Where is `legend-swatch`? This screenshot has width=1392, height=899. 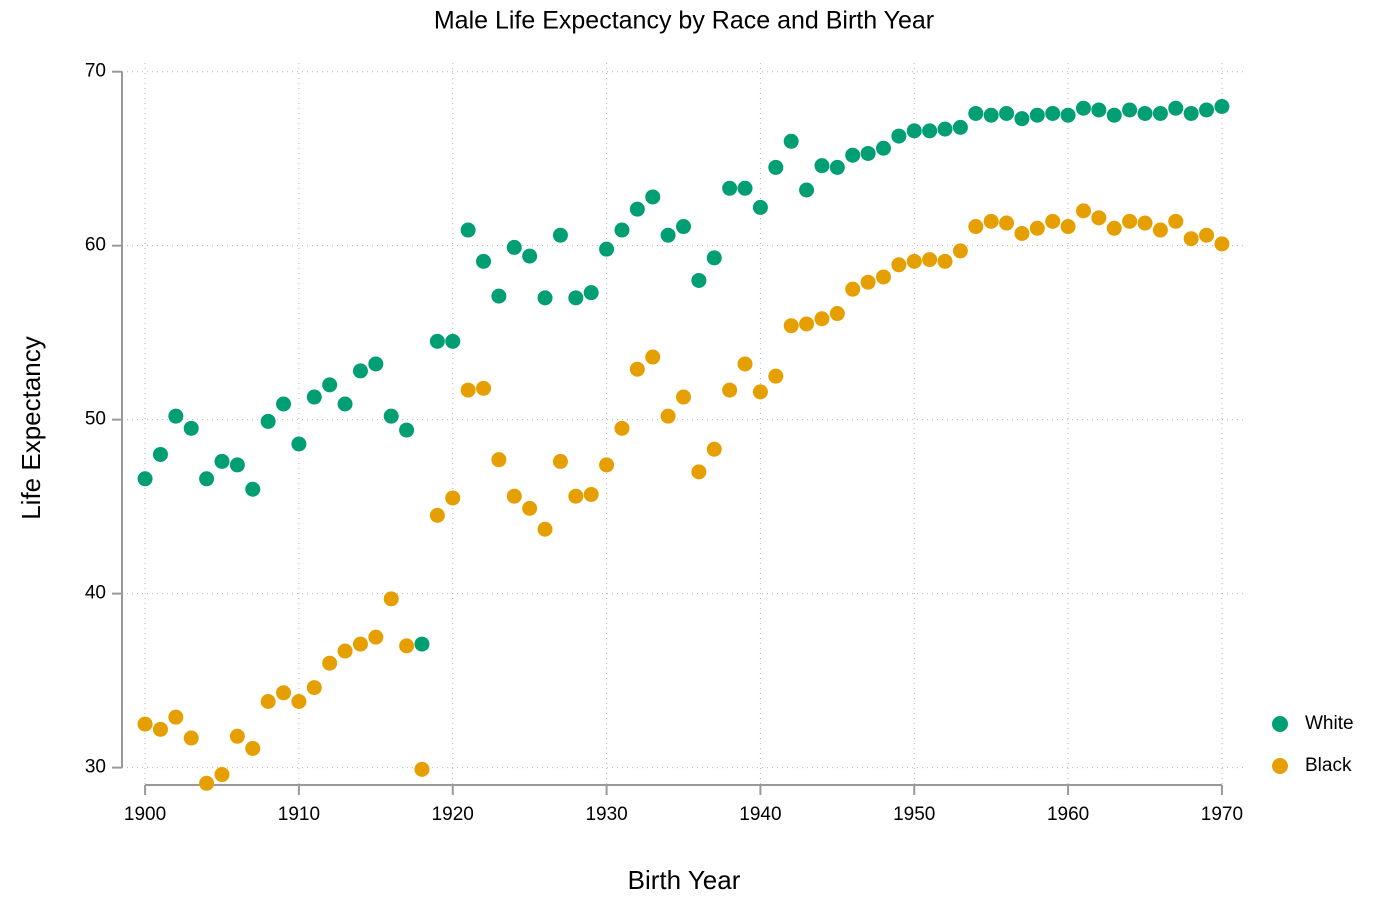
legend-swatch is located at coordinates (1280, 766).